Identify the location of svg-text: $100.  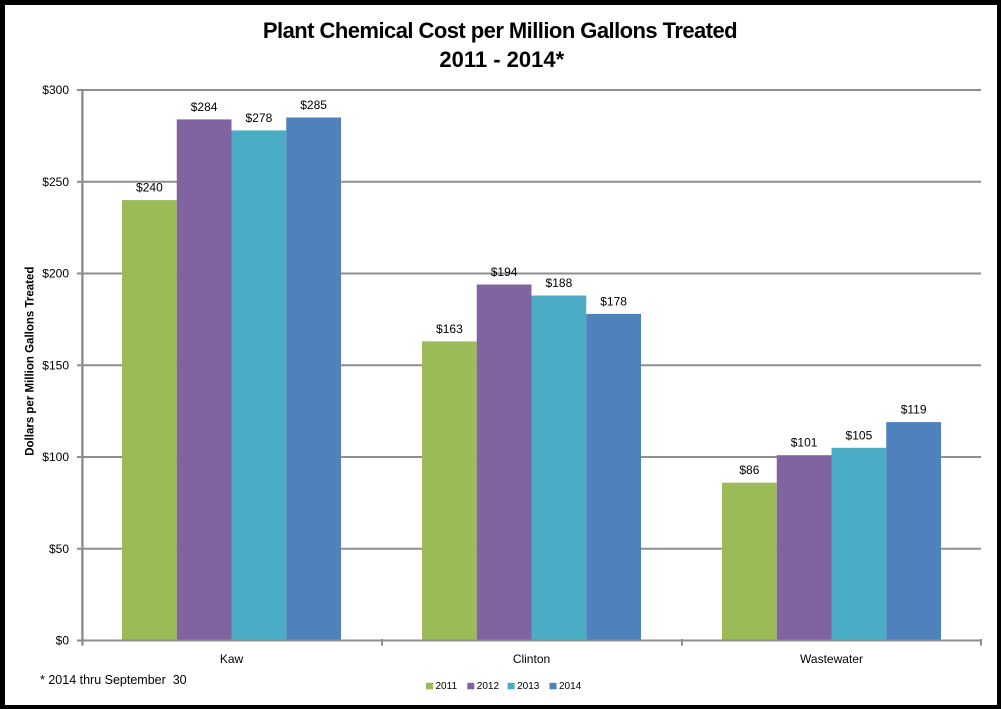
(55, 457).